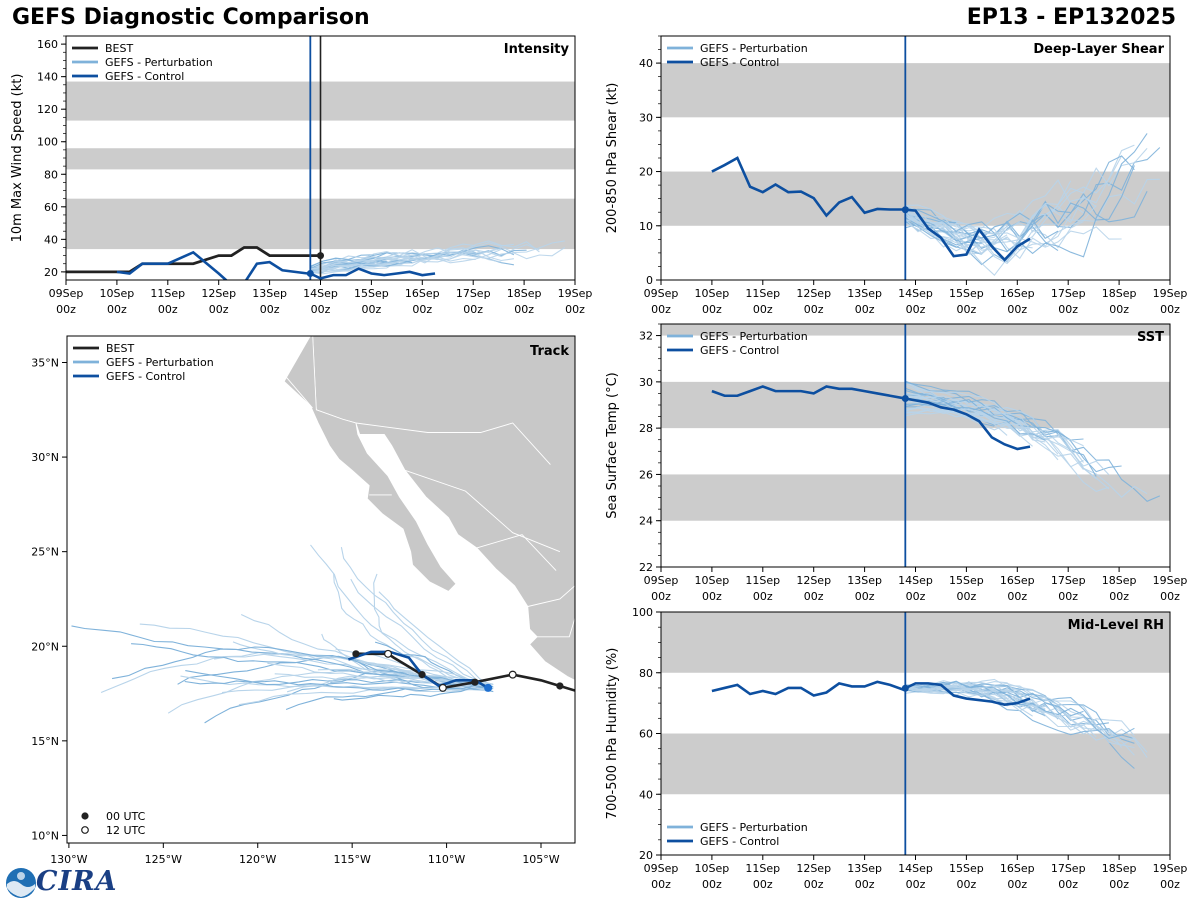 This screenshot has width=1200, height=900. What do you see at coordinates (47, 109) in the screenshot?
I see `intensity-ytick-label: 120` at bounding box center [47, 109].